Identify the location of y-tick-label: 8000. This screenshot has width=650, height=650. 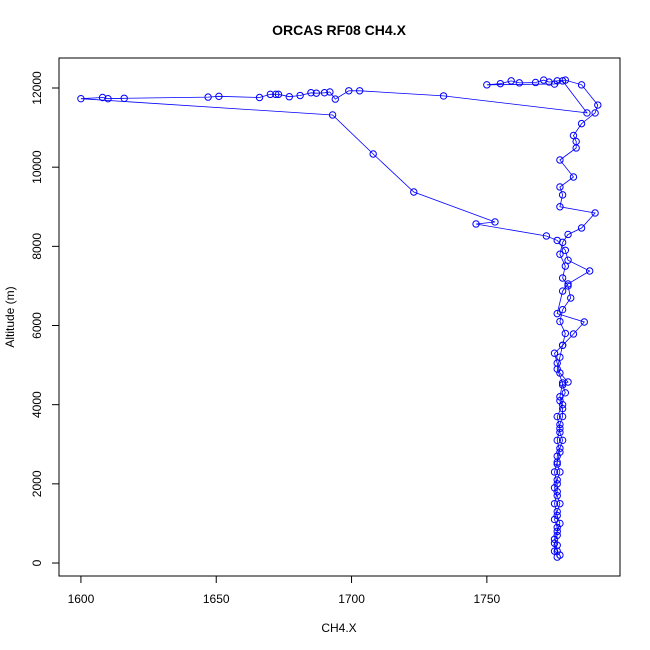
(37, 246).